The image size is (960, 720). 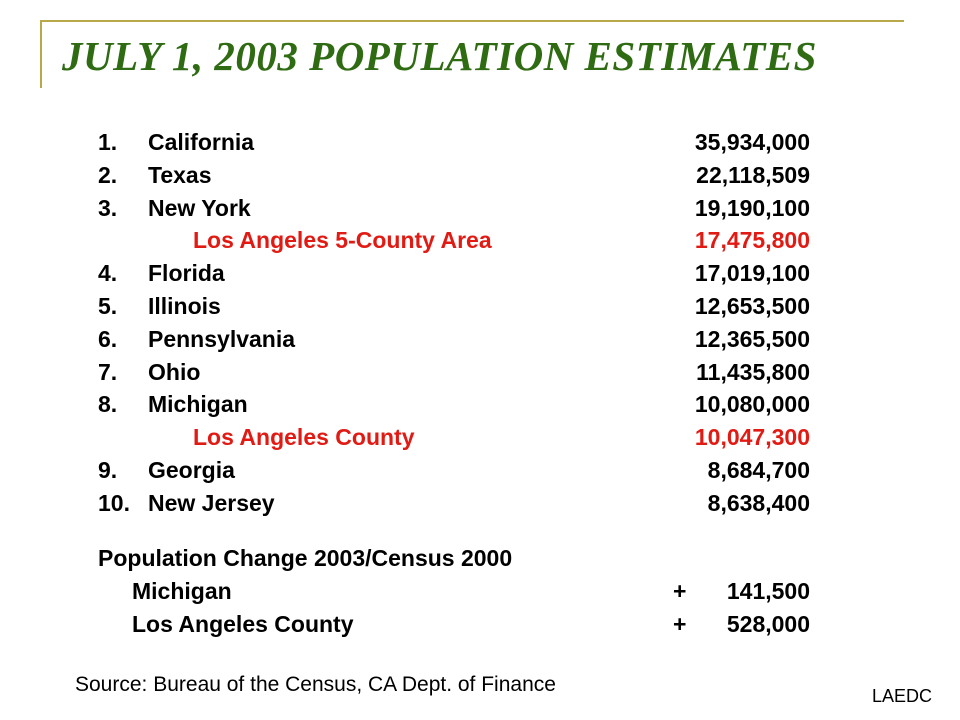 What do you see at coordinates (305, 558) in the screenshot?
I see `section-heading: Population Change 2003/Census 2000` at bounding box center [305, 558].